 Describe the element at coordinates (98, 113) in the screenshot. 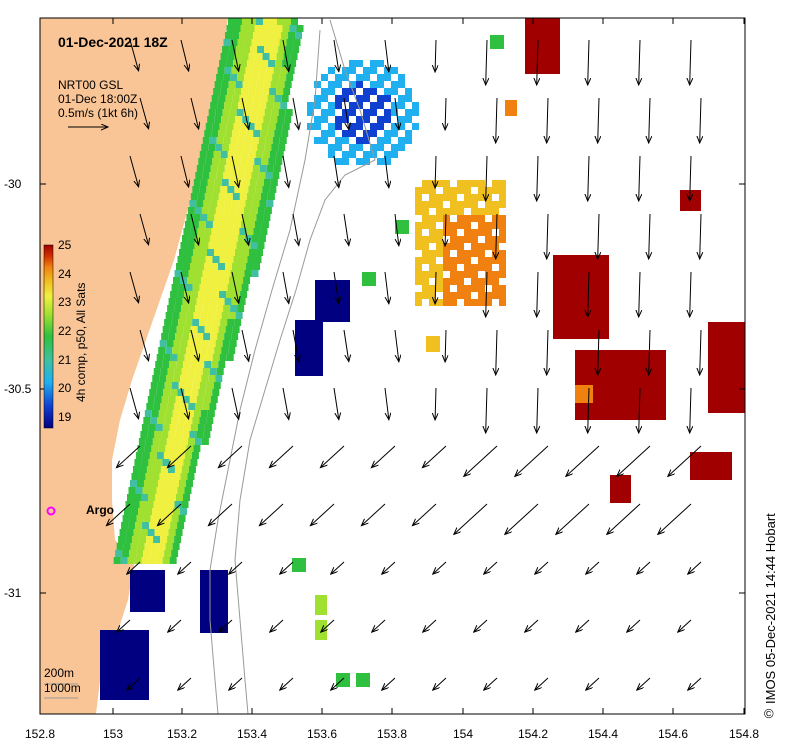

I see `vector-scale-label: 0.5m/s (1kt 6h)` at that location.